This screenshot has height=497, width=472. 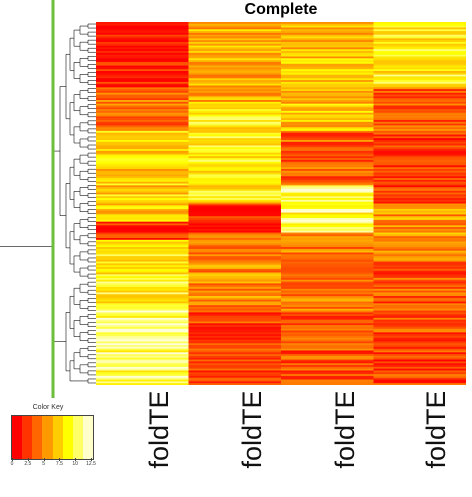 I want to click on color-key-tick-label: 2.5, so click(x=28, y=464).